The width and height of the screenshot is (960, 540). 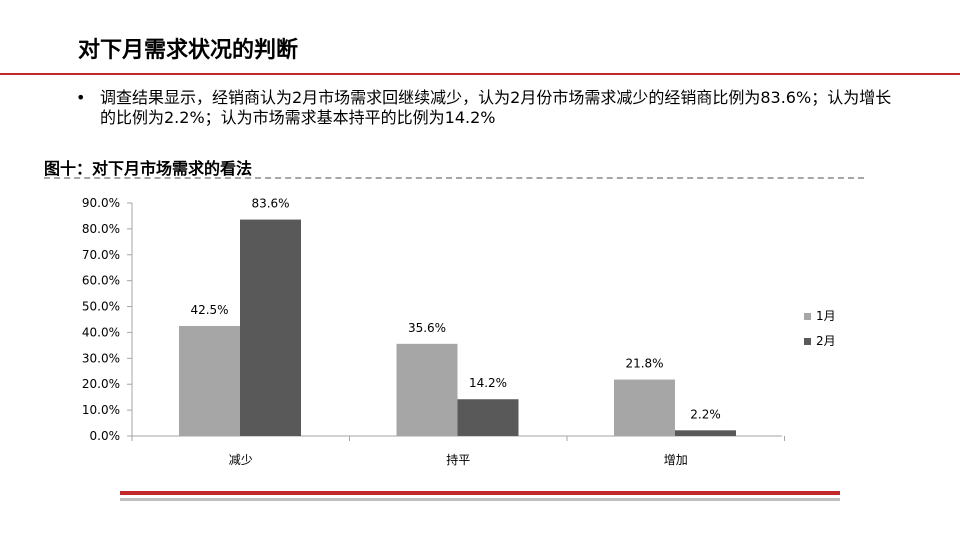 I want to click on figure-title: 图十：对下月市场需求的看法, so click(x=148, y=168).